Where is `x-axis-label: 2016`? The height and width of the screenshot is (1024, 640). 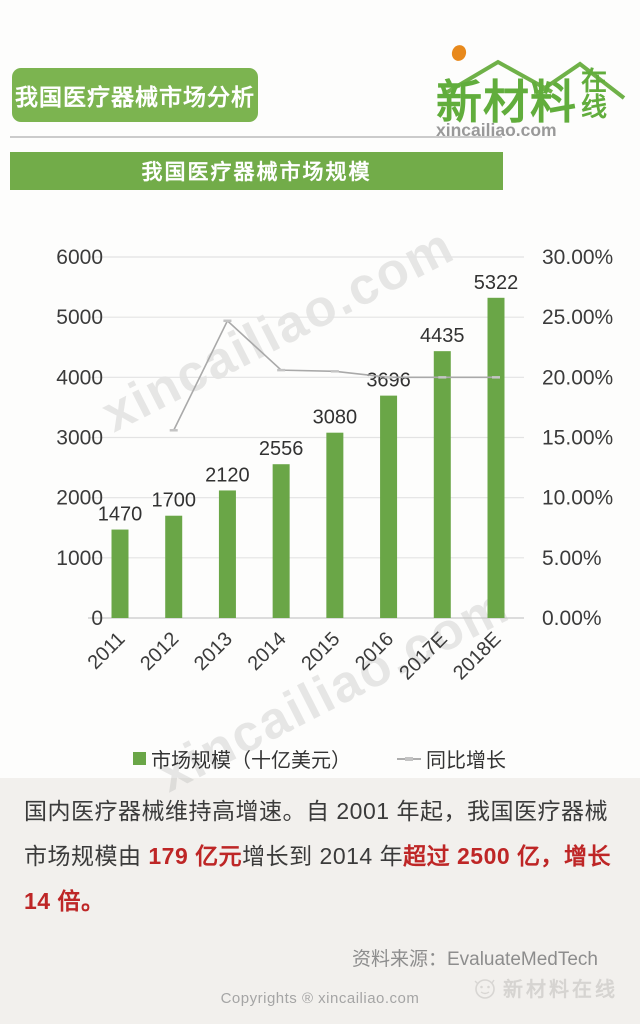 x-axis-label: 2016 is located at coordinates (374, 651).